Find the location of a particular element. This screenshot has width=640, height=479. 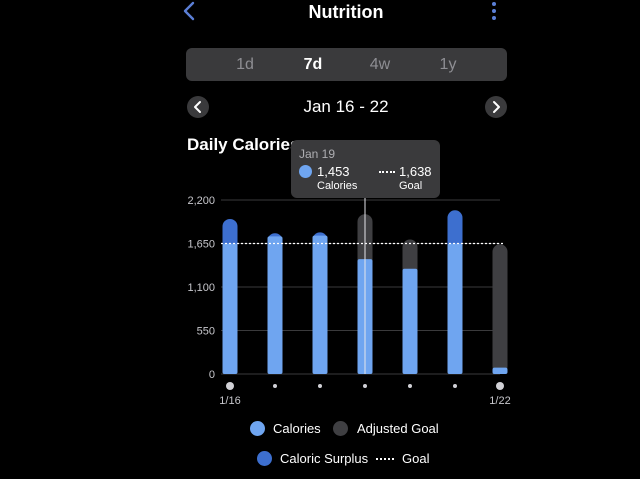

time-range-segmented-control: 1d 7d 4w 1y is located at coordinates (346, 64).